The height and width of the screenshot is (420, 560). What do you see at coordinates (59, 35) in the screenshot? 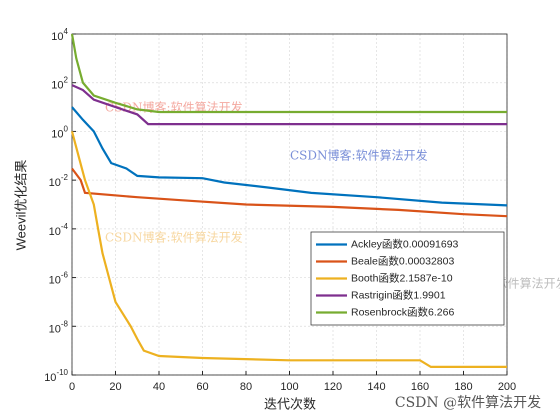
I see `y-tick-label: 10⁴` at bounding box center [59, 35].